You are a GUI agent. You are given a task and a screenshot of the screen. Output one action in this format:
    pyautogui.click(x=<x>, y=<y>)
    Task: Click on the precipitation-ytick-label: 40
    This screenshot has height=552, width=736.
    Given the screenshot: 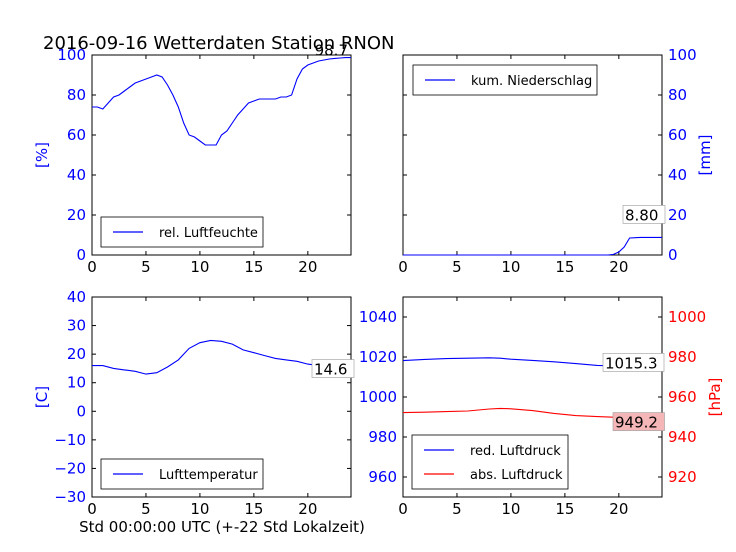 What is the action you would take?
    pyautogui.click(x=677, y=175)
    